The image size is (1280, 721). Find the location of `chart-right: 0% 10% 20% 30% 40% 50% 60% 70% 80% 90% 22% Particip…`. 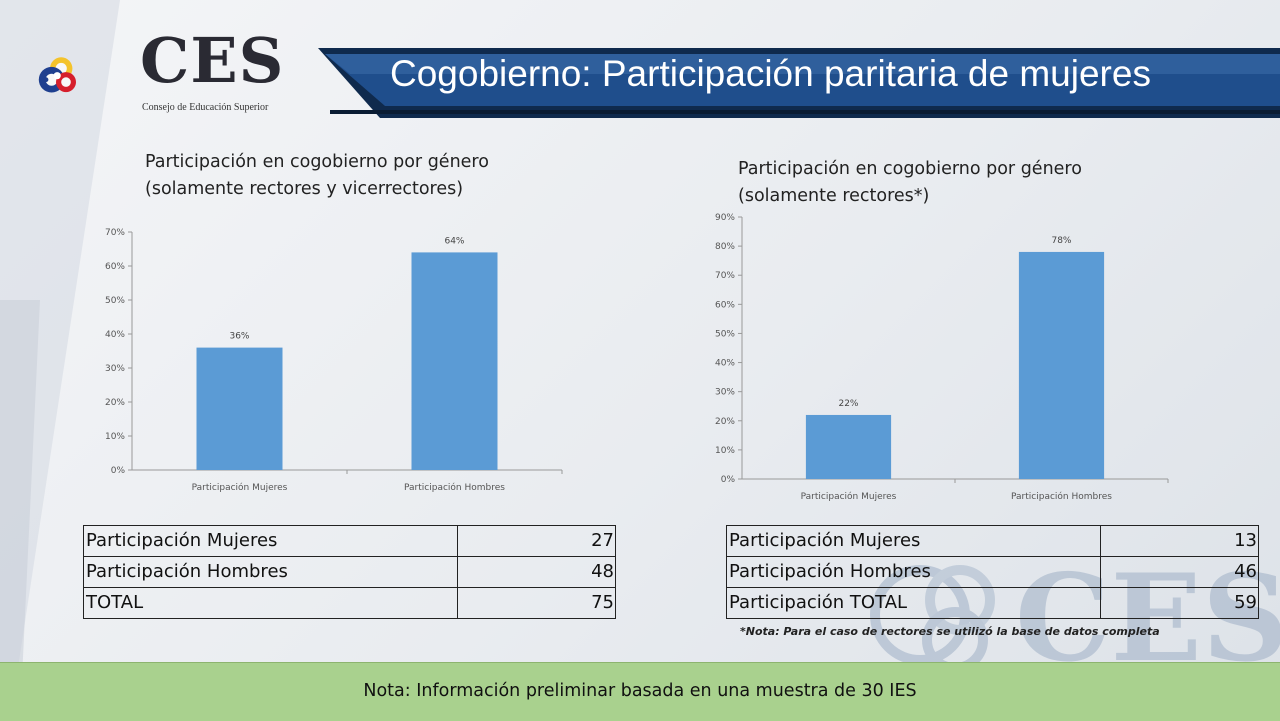

chart-right: 0% 10% 20% 30% 40% 50% 60% 70% 80% 90% 22% Particip… is located at coordinates (942, 357).